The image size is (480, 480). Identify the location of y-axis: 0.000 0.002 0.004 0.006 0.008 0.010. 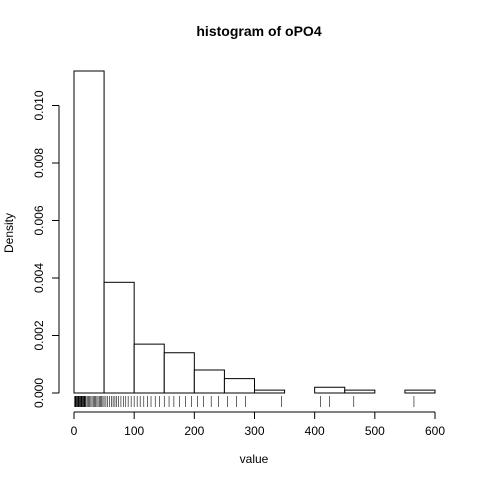
(46, 249).